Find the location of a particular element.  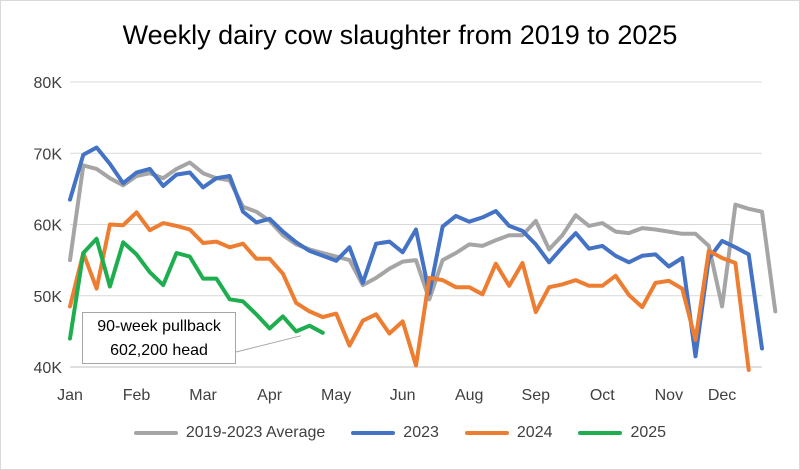

y-tick-label: 50K is located at coordinates (48, 297).